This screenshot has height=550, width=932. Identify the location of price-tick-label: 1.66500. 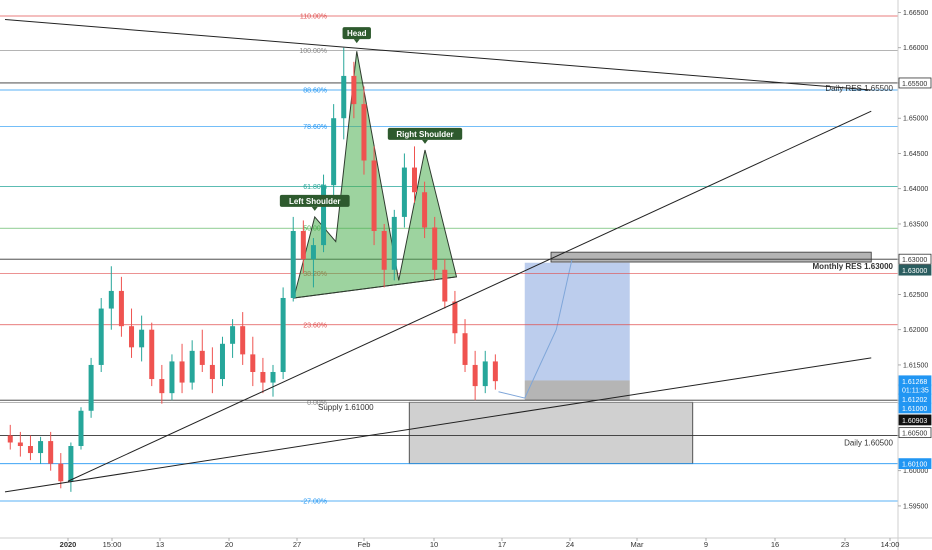
(915, 13).